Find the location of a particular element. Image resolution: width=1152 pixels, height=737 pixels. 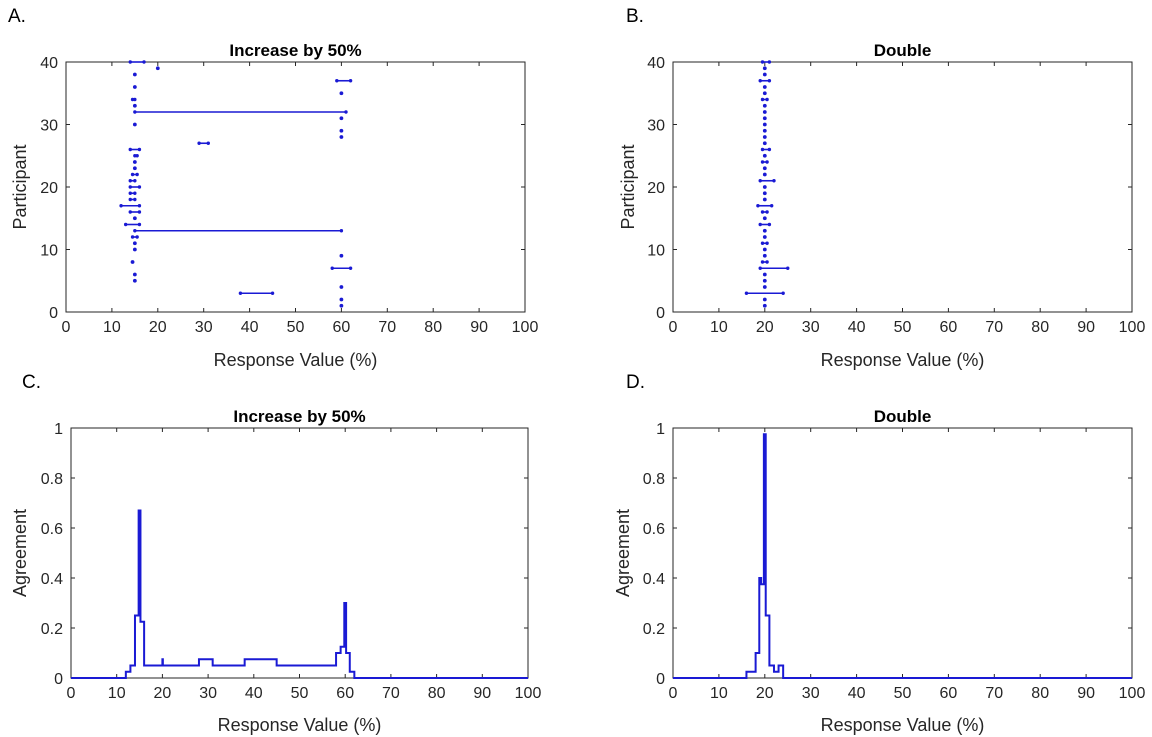

plot-frame is located at coordinates (902, 553).